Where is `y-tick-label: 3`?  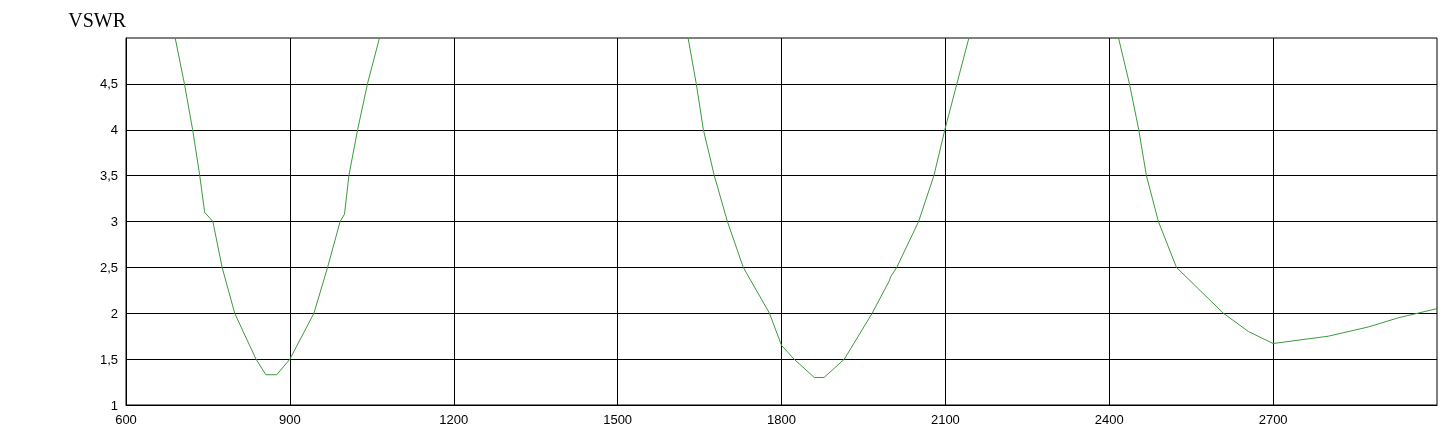 y-tick-label: 3 is located at coordinates (114, 221).